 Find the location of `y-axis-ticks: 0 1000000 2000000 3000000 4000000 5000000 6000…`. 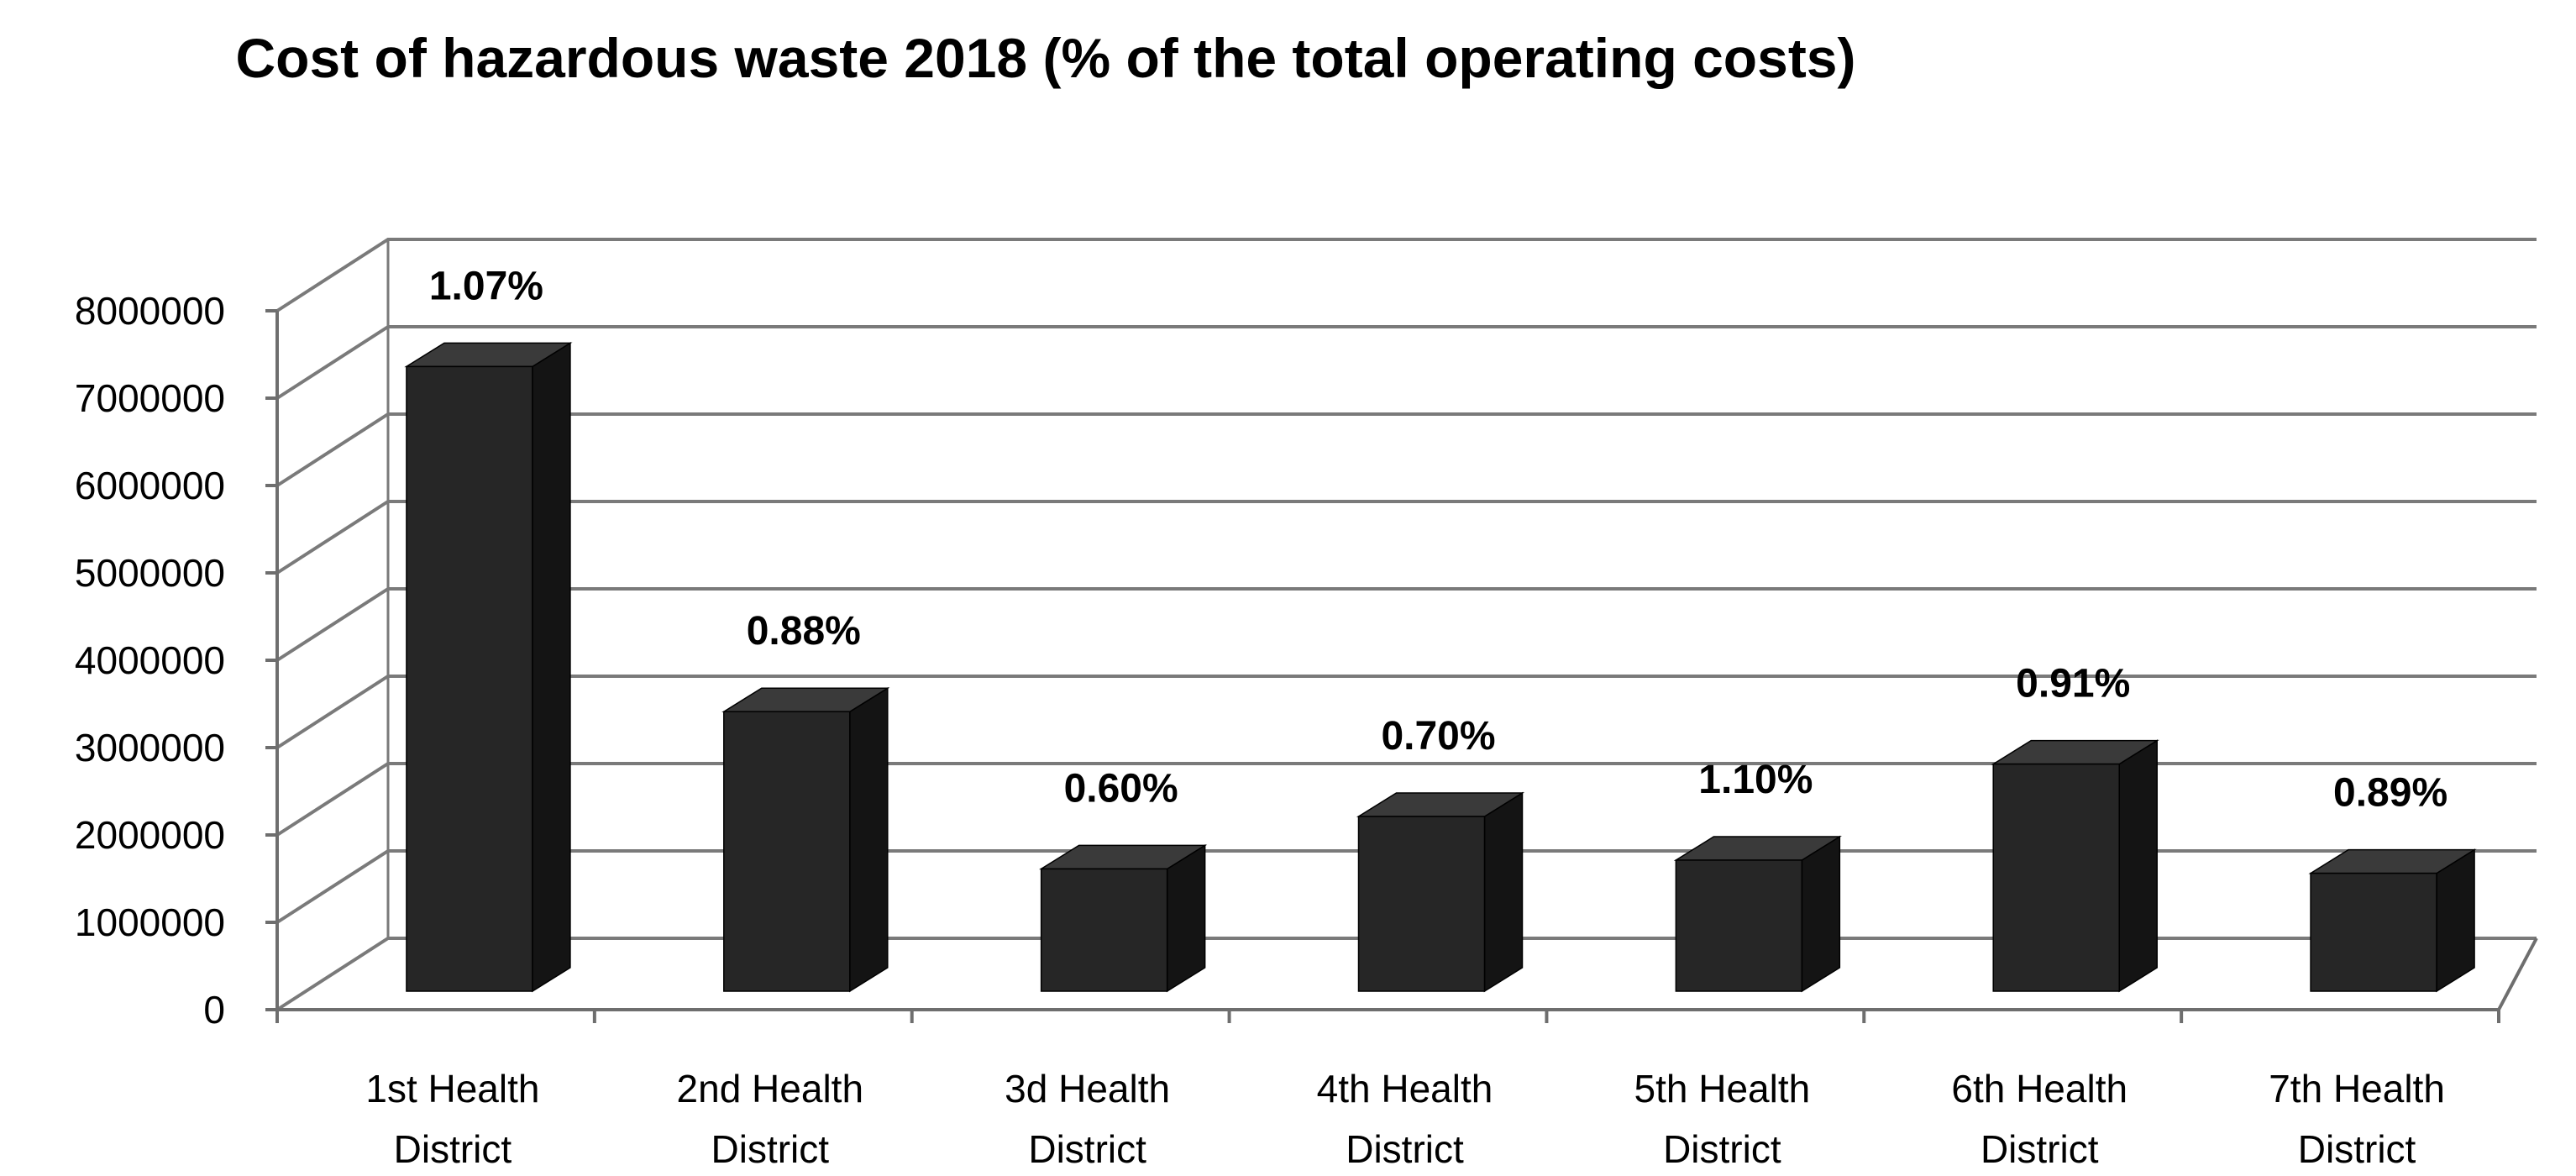

y-axis-ticks: 0 1000000 2000000 3000000 4000000 5000000 6000… is located at coordinates (176, 660).